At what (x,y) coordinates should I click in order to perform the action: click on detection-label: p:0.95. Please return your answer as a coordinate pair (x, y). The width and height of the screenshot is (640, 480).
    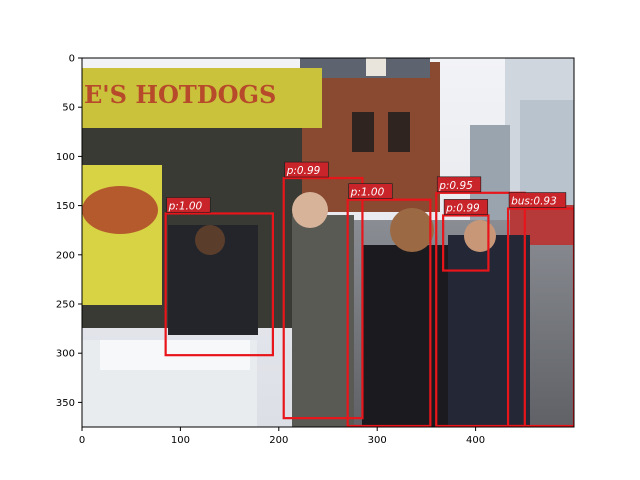
    Looking at the image, I should click on (459, 184).